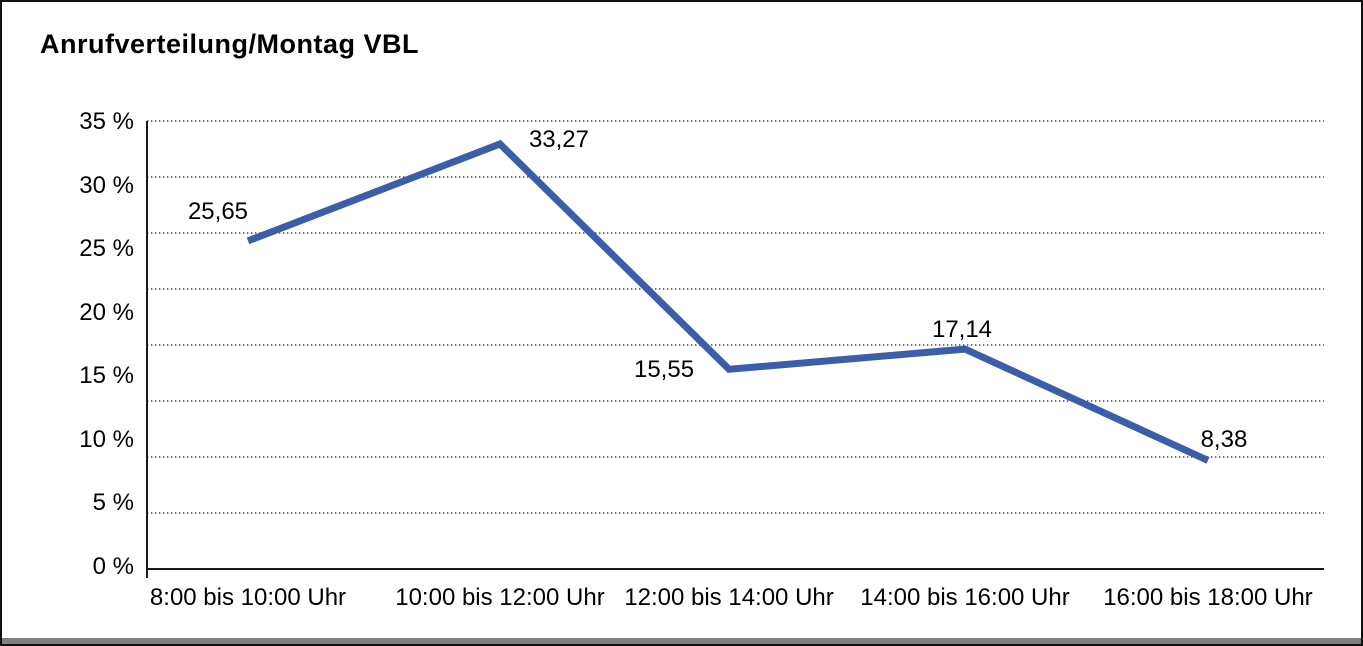  I want to click on data-point-label: 15,55, so click(664, 370).